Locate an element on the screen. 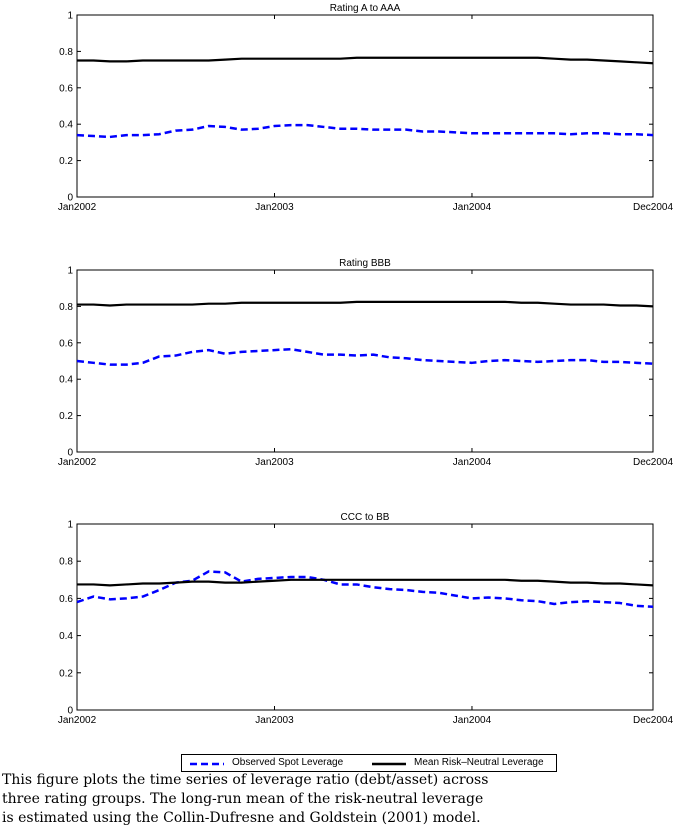 The image size is (677, 838). panel-title: CCC to BB is located at coordinates (365, 517).